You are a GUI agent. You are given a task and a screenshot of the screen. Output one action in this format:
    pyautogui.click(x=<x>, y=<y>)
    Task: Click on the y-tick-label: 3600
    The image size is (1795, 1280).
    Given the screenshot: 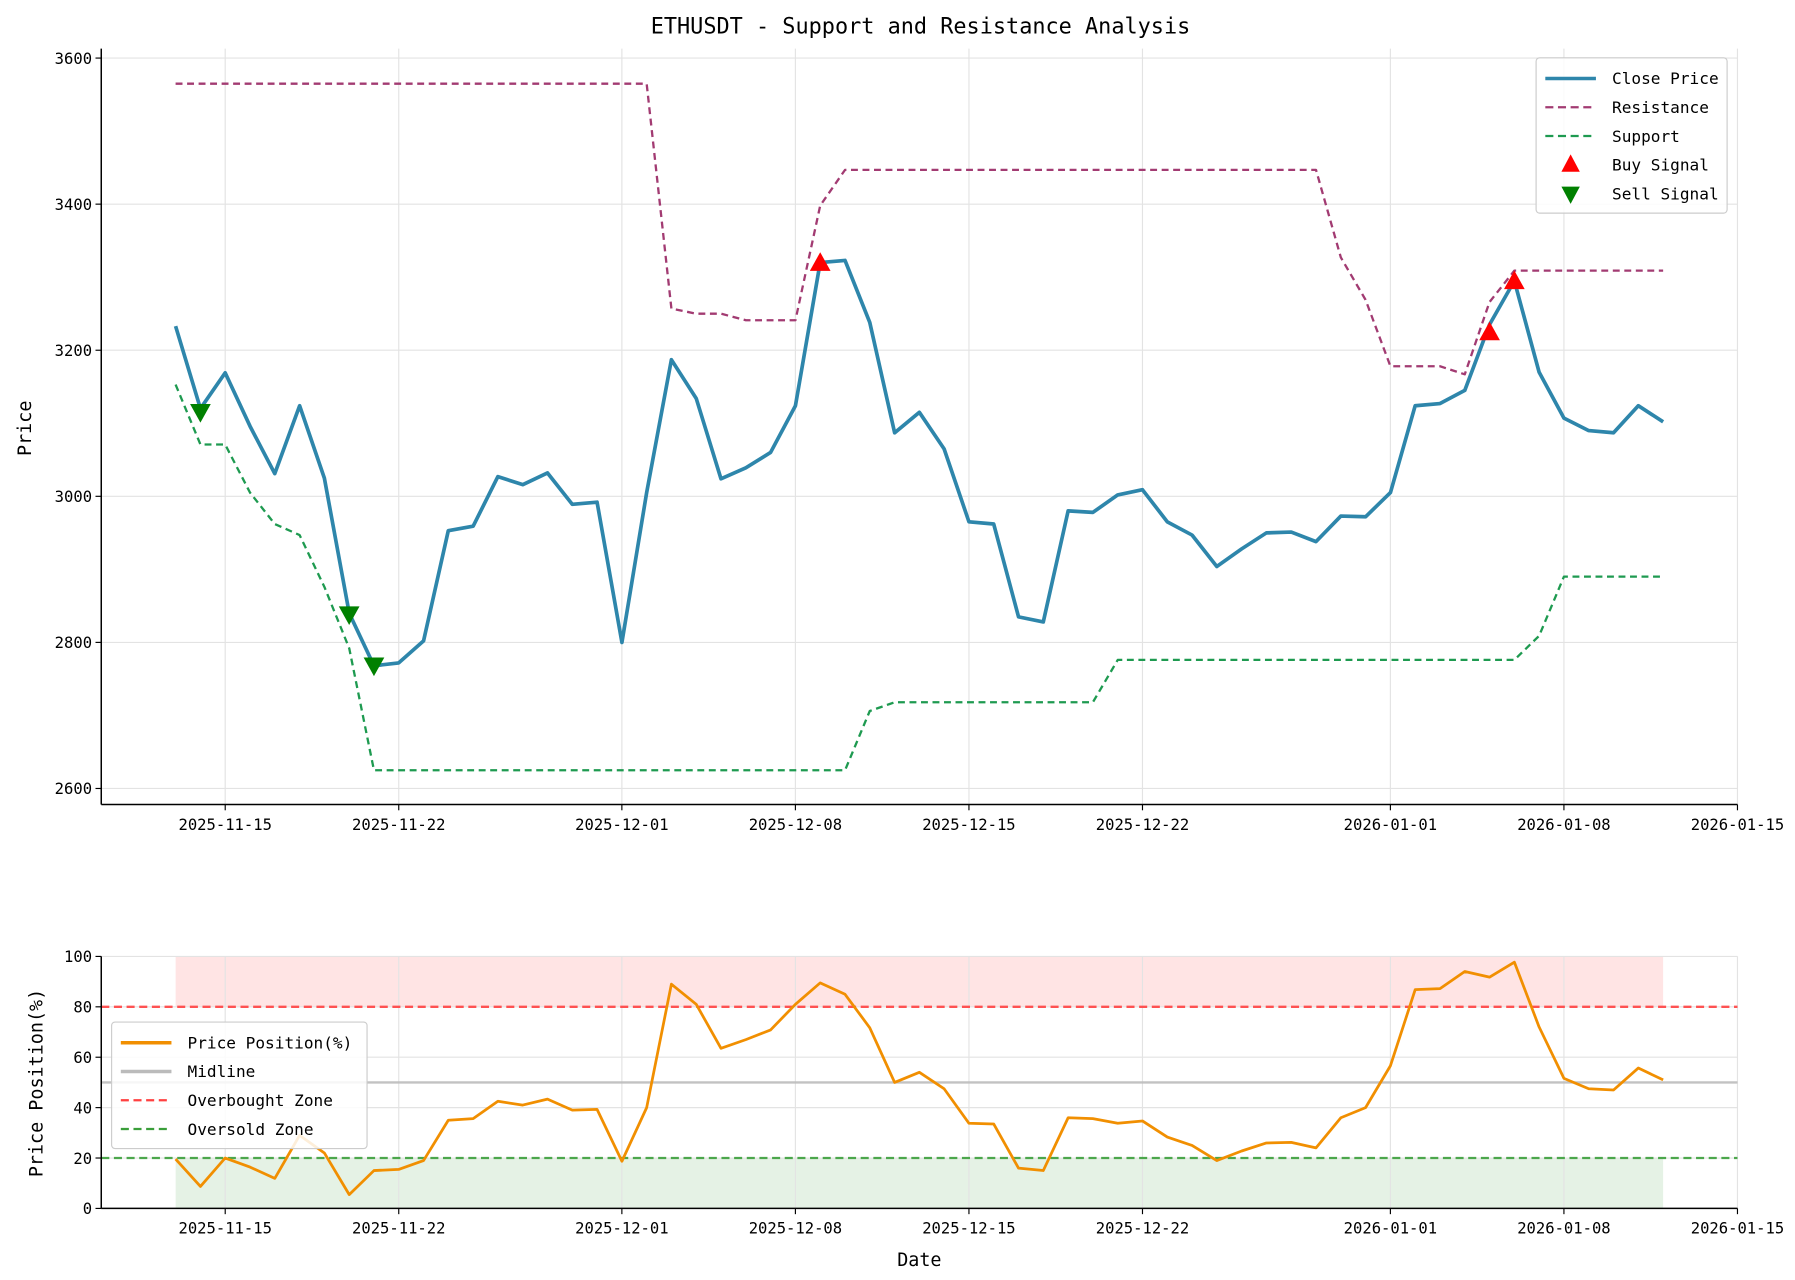 What is the action you would take?
    pyautogui.click(x=73, y=59)
    